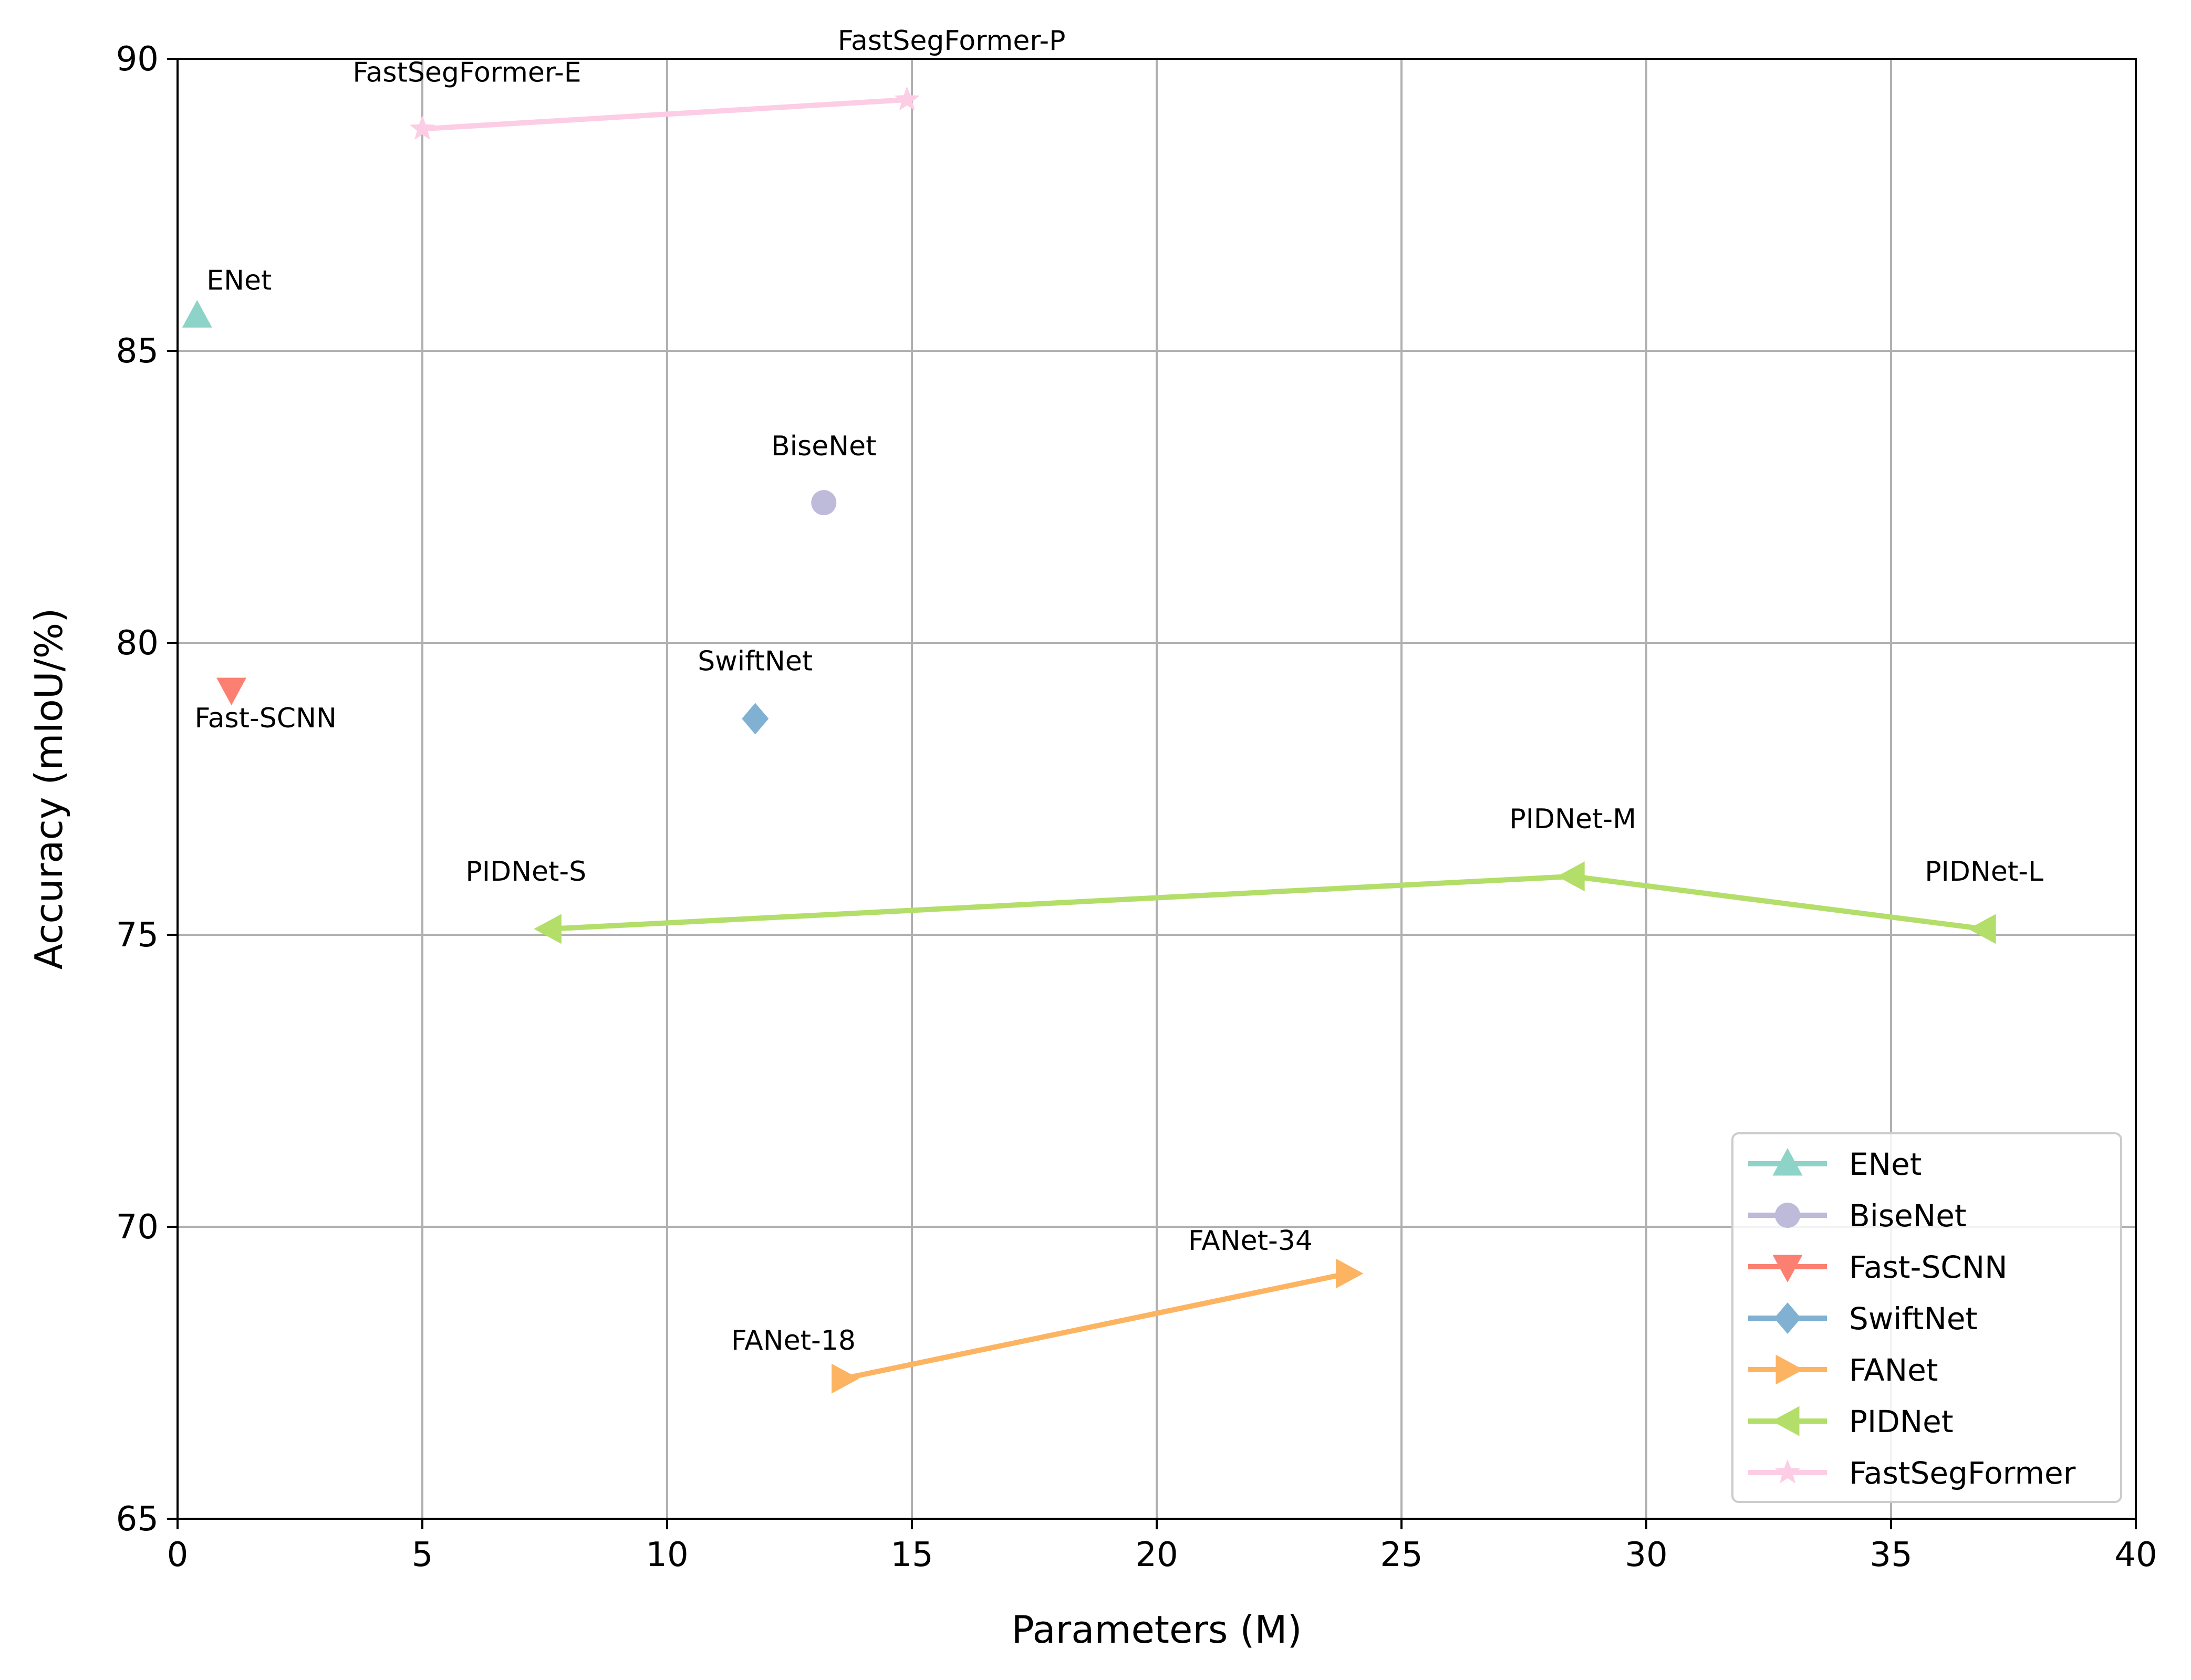 This screenshot has height=1680, width=2191. I want to click on legend-item: SwiftNet, so click(1862, 1319).